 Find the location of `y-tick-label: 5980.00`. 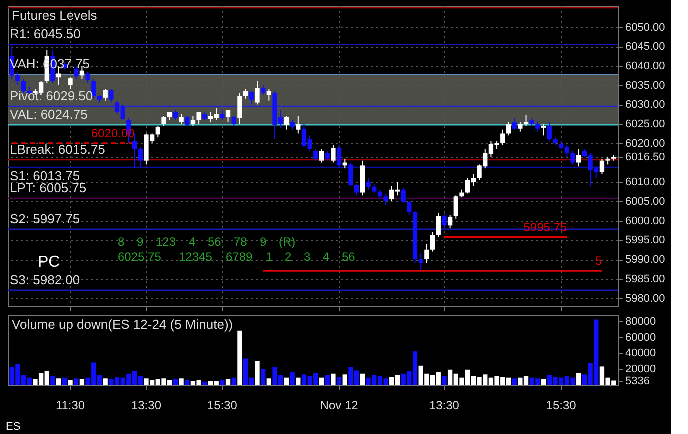

y-tick-label: 5980.00 is located at coordinates (646, 298).